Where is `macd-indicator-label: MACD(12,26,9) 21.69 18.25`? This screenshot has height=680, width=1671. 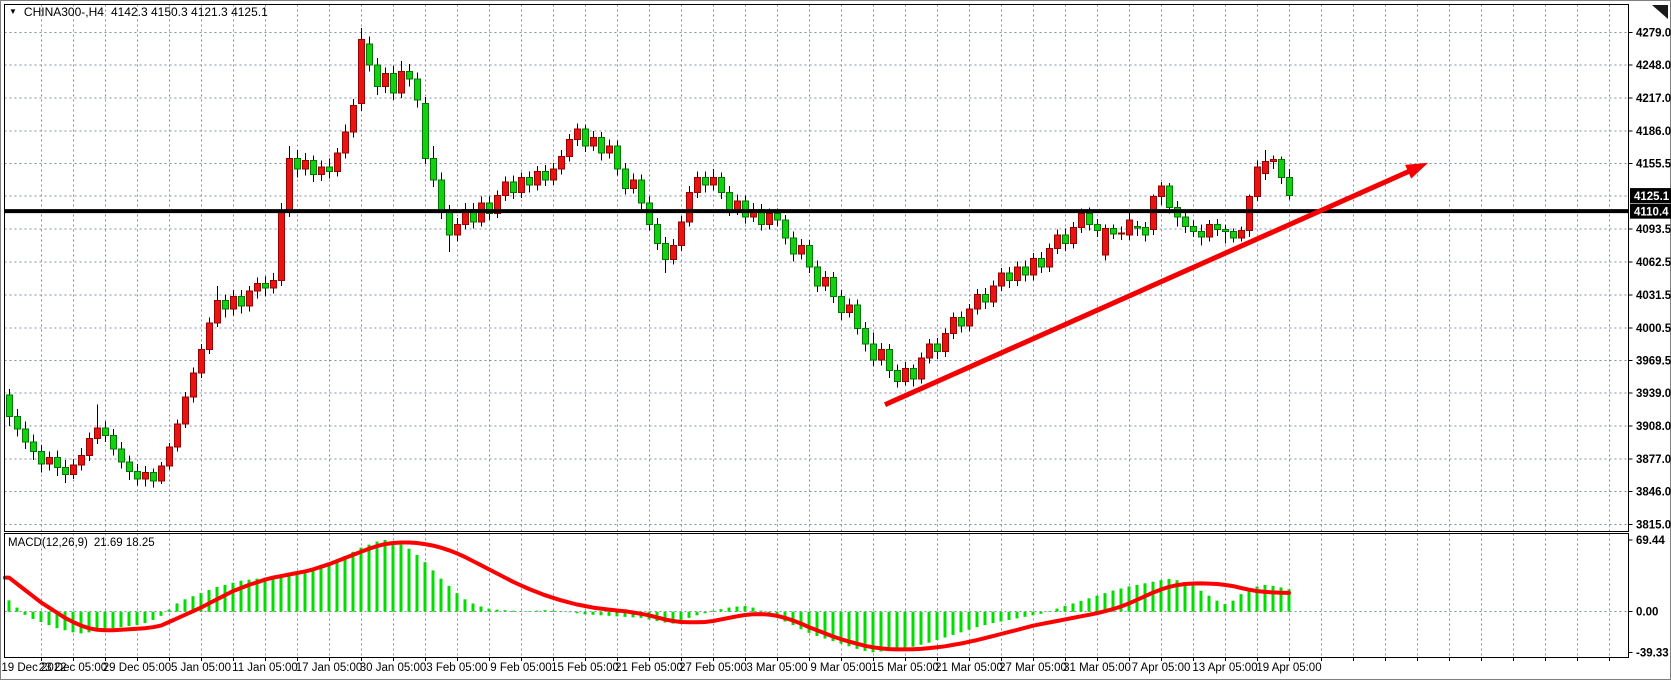
macd-indicator-label: MACD(12,26,9) 21.69 18.25 is located at coordinates (81, 543).